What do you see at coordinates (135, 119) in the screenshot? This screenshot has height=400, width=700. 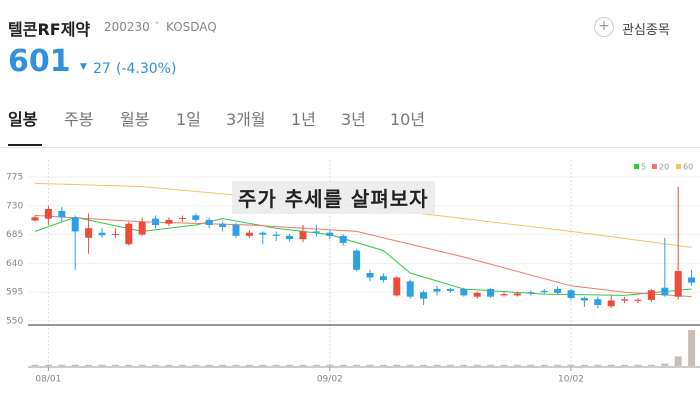 I see `tab: 월봉` at bounding box center [135, 119].